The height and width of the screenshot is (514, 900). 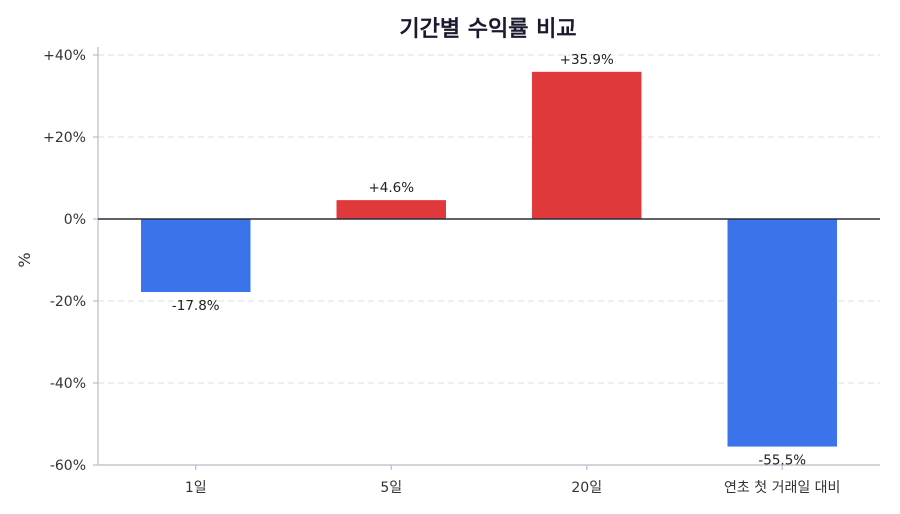 What do you see at coordinates (196, 488) in the screenshot?
I see `x-tick-label: 1일` at bounding box center [196, 488].